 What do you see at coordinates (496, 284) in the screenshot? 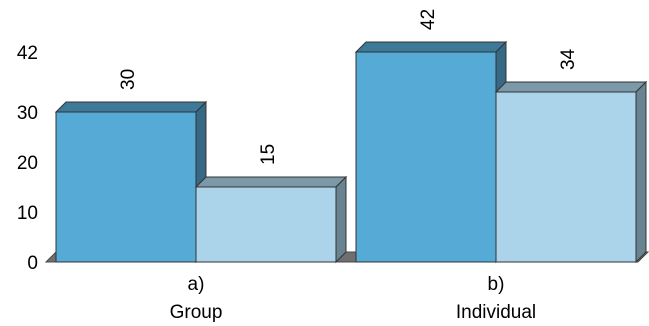
I see `x-category-label: b)` at bounding box center [496, 284].